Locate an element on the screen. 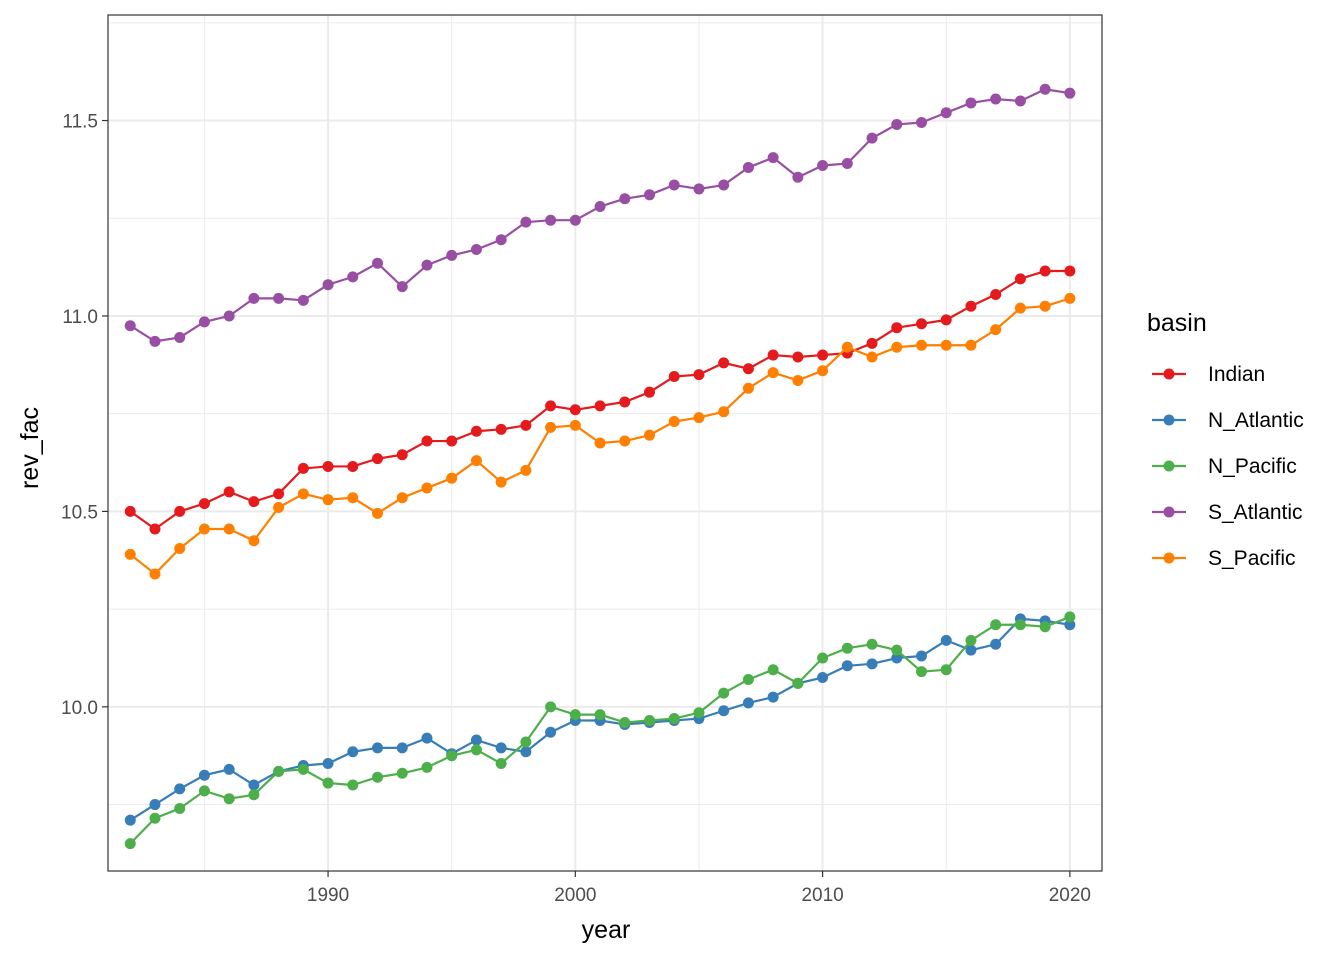 This screenshot has width=1344, height=960. legend-label-s-atlantic: S_Atlantic is located at coordinates (1255, 512).